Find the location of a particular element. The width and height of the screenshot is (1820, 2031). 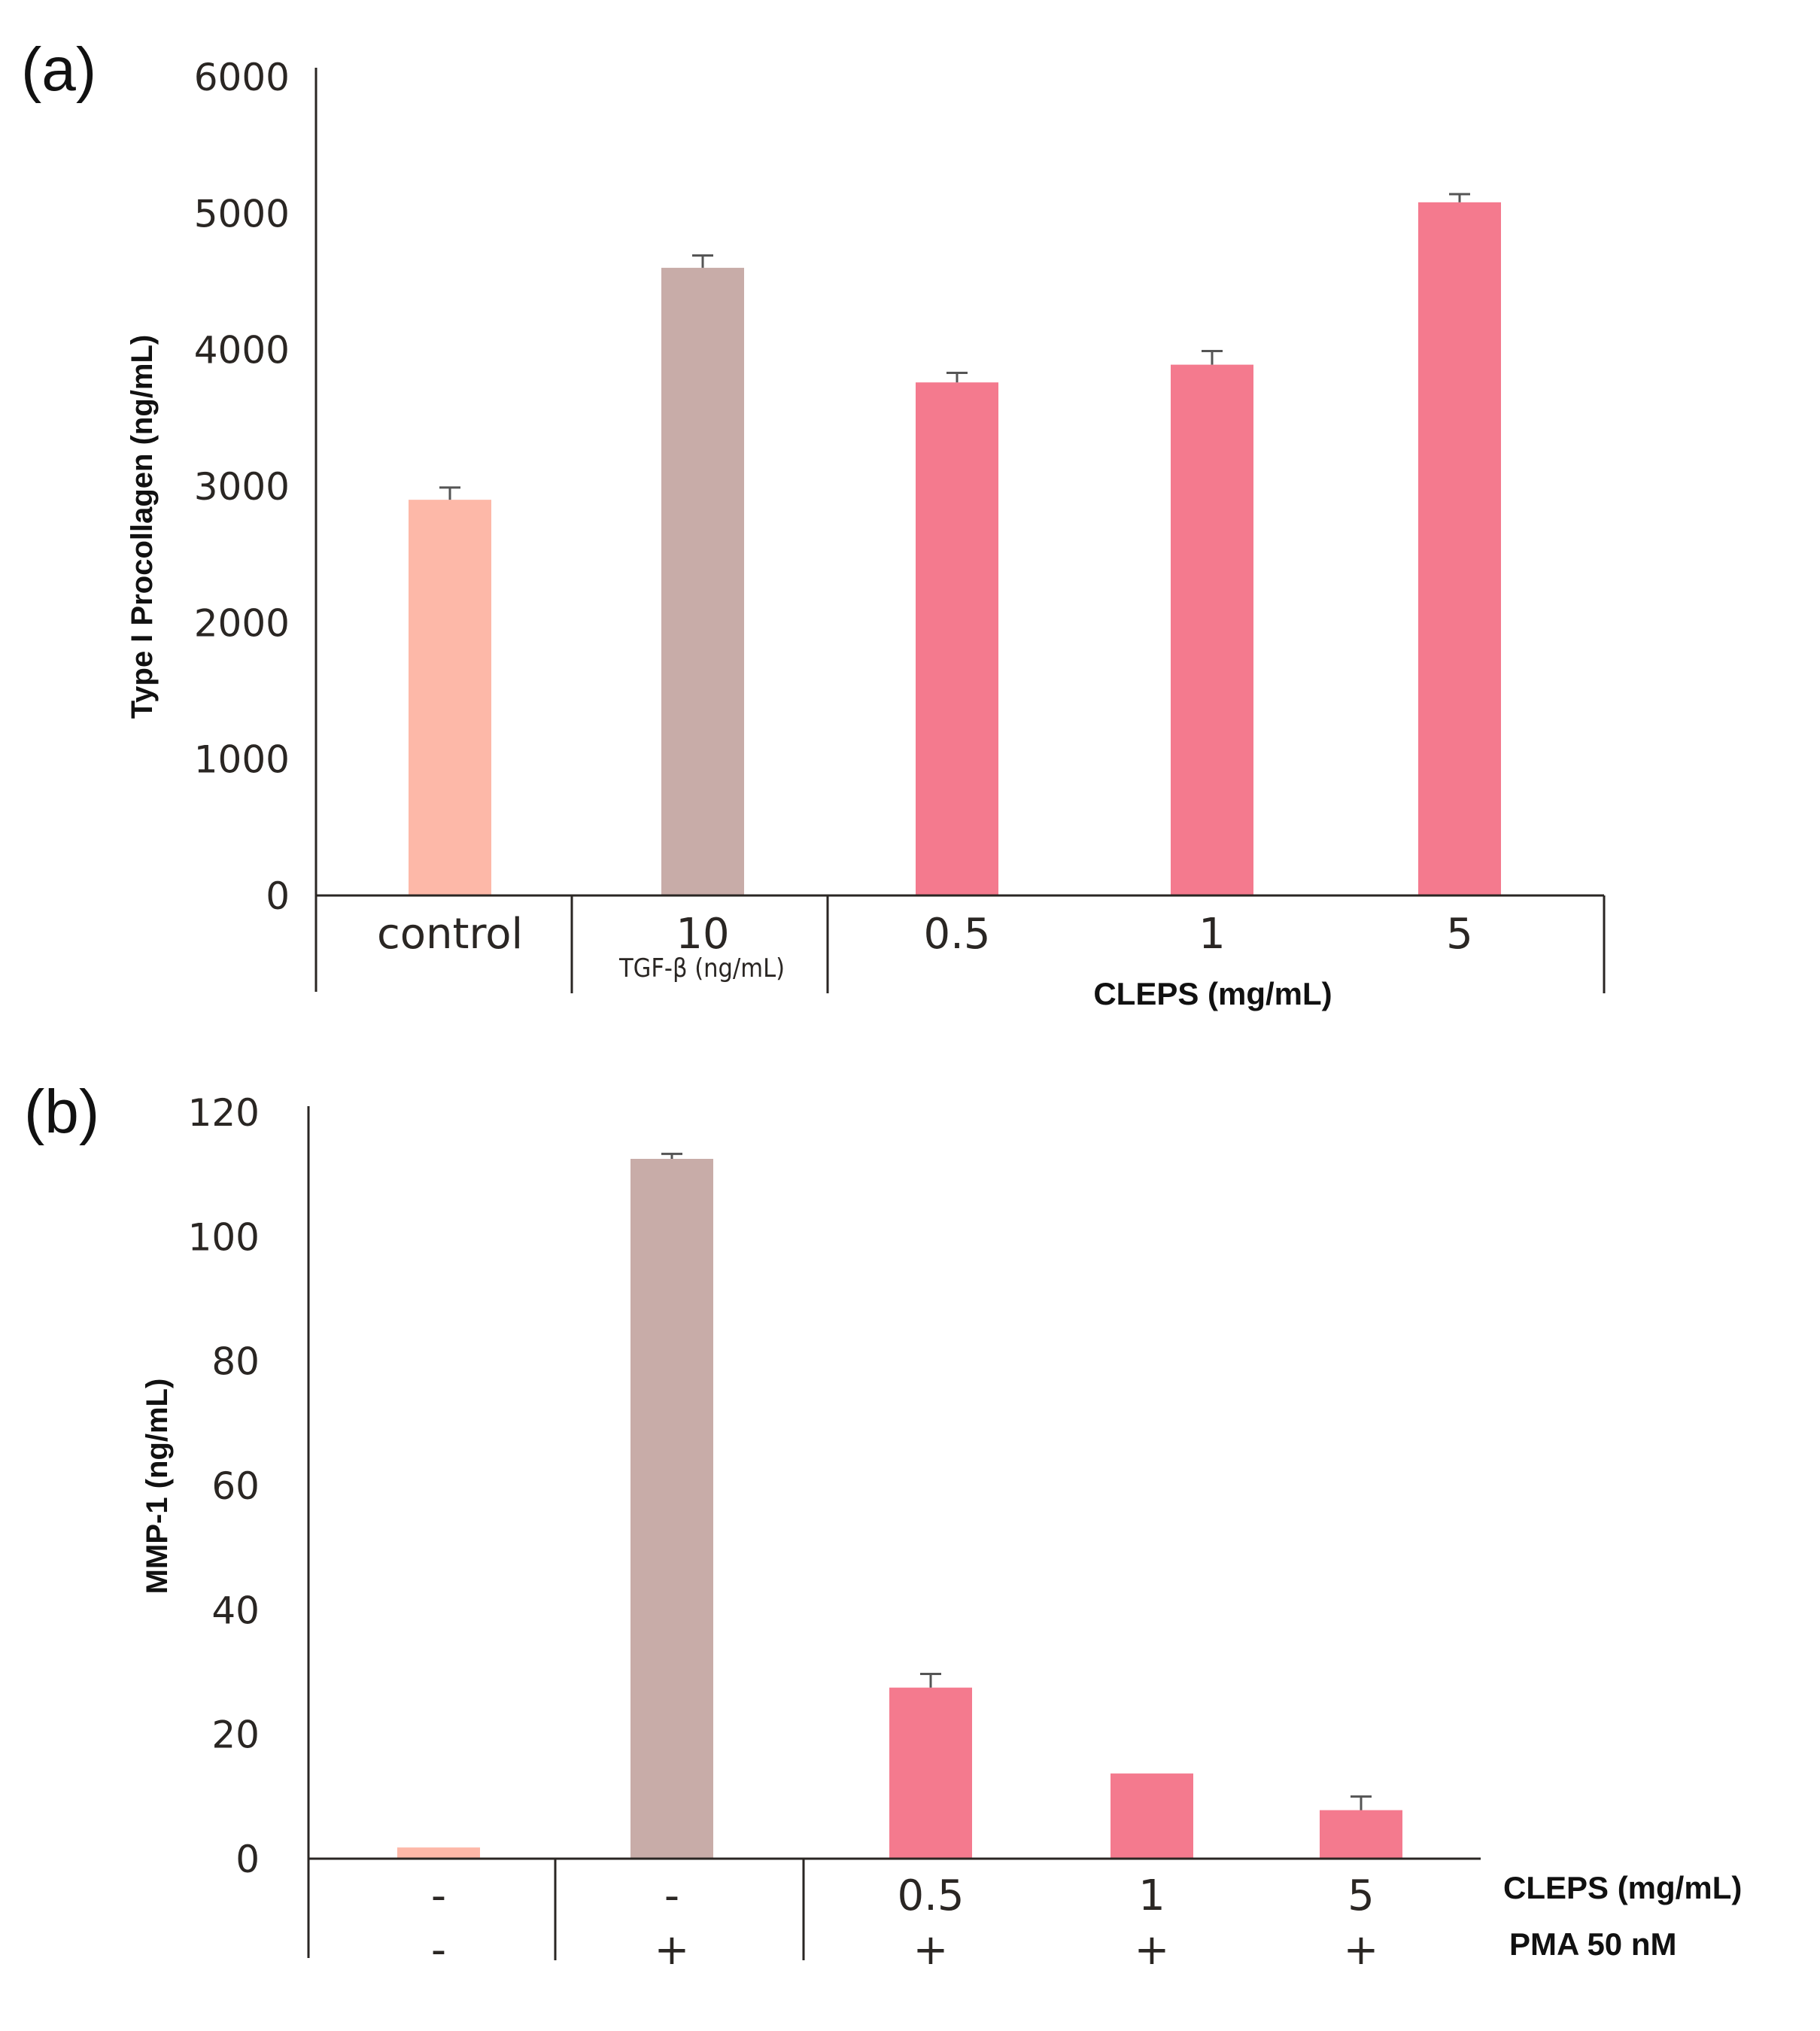

y-axis-title-a: Type I Procollagen (ng/mL) is located at coordinates (142, 527).